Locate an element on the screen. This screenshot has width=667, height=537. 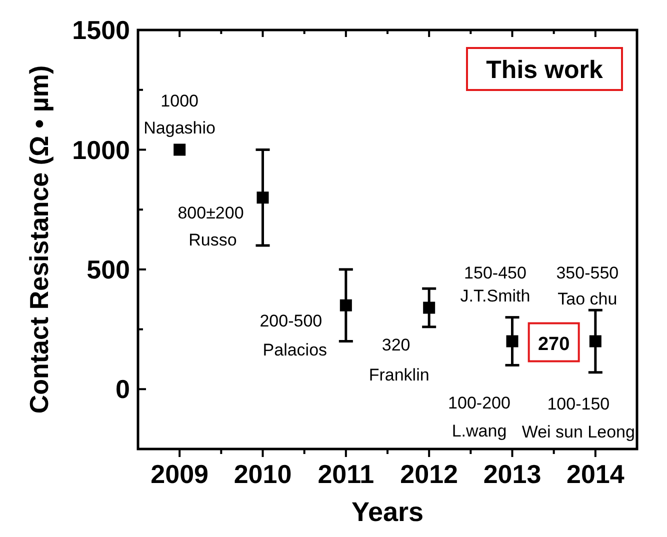
annotation: Palacios is located at coordinates (295, 350).